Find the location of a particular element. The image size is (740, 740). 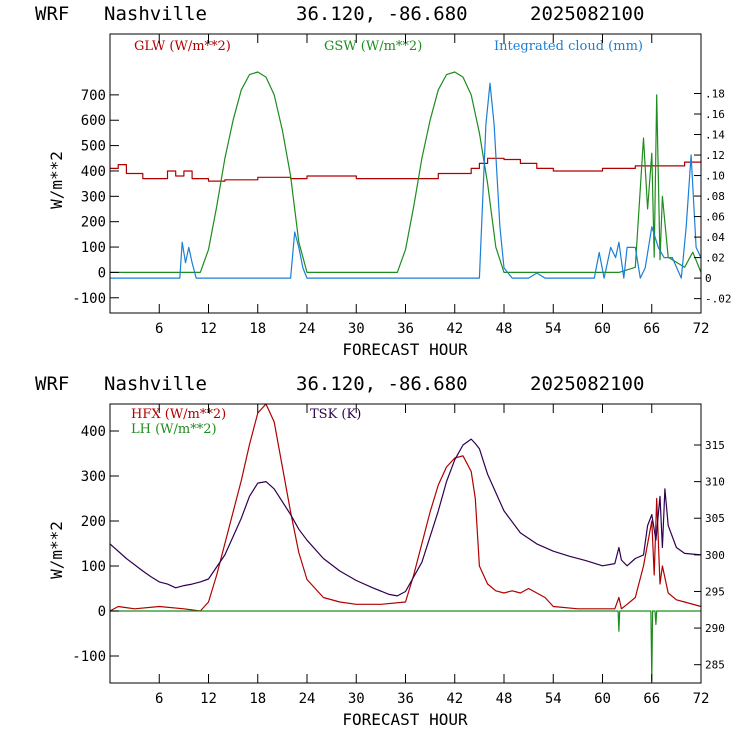

y-tick-label: 600 is located at coordinates (93, 121).